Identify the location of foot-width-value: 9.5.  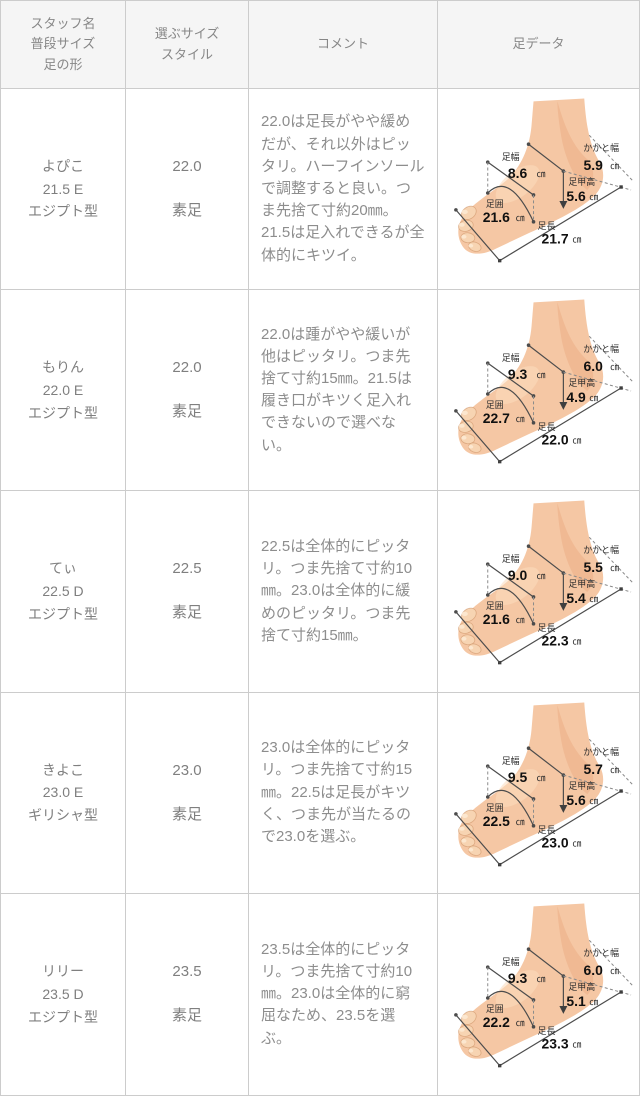
(518, 777).